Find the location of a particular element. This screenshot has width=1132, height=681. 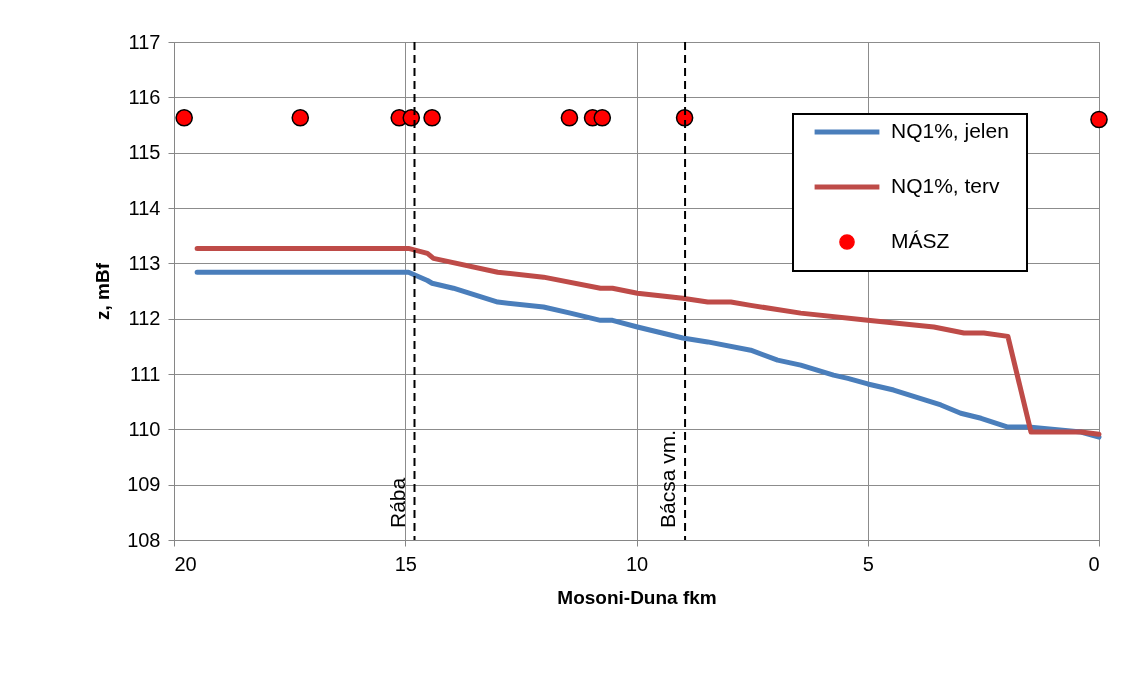

legend-label: NQ1%, terv is located at coordinates (946, 185).